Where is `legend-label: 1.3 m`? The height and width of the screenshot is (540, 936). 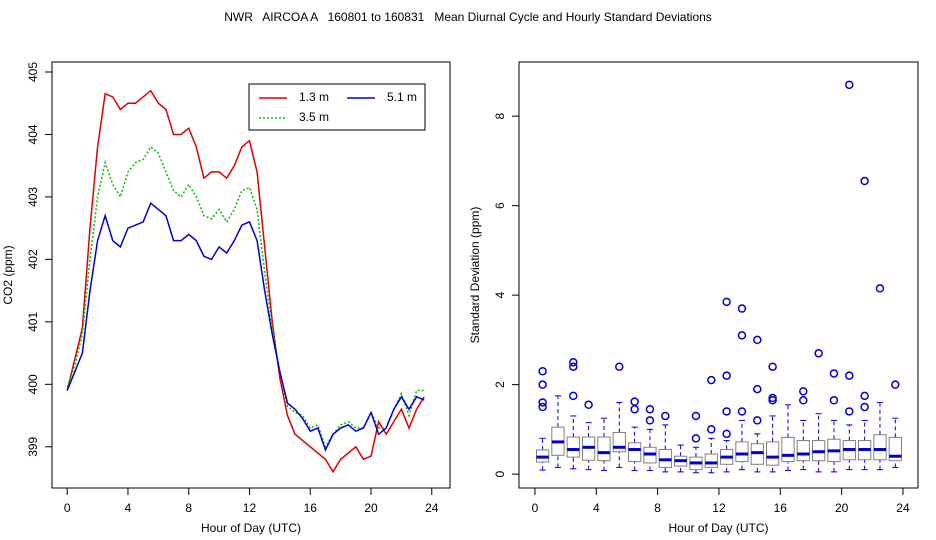
legend-label: 1.3 m is located at coordinates (314, 97).